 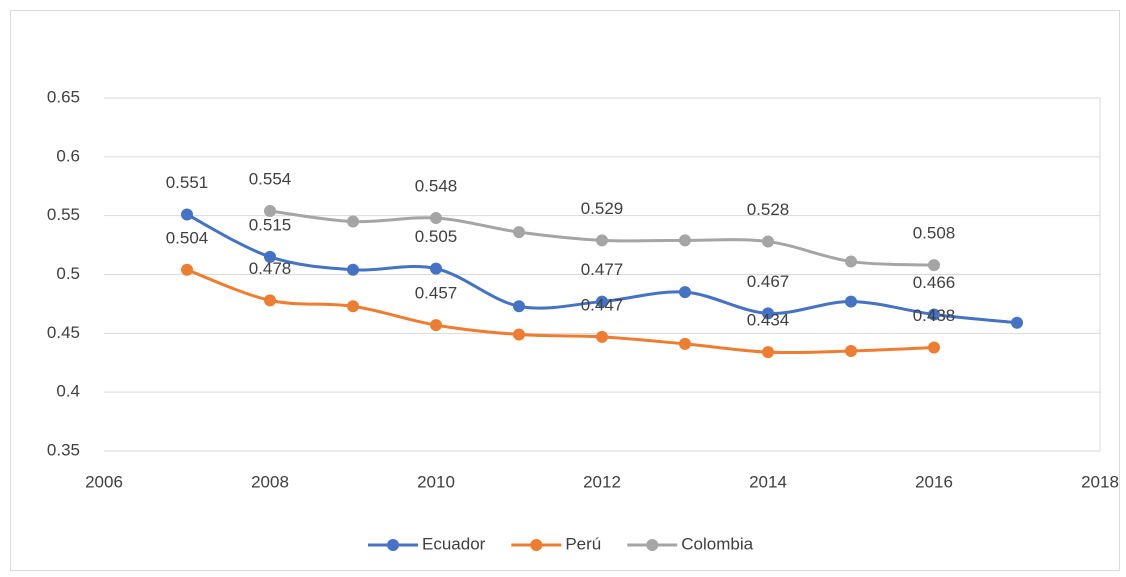 What do you see at coordinates (934, 282) in the screenshot?
I see `data-label: 0.466` at bounding box center [934, 282].